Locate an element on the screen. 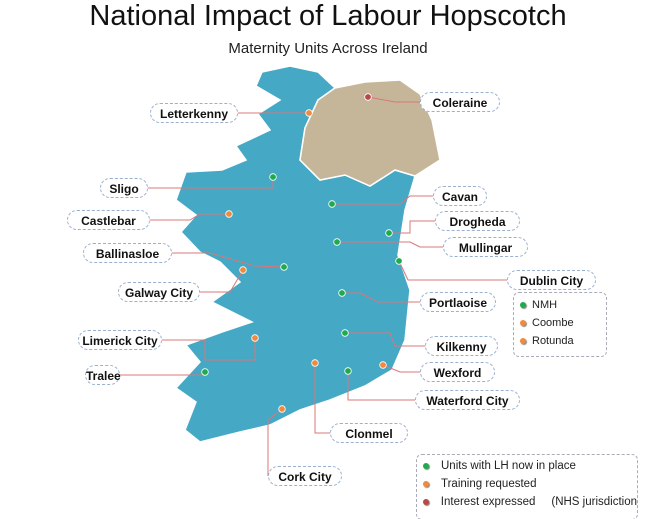 The height and width of the screenshot is (519, 656). location-marker-tralee is located at coordinates (205, 372).